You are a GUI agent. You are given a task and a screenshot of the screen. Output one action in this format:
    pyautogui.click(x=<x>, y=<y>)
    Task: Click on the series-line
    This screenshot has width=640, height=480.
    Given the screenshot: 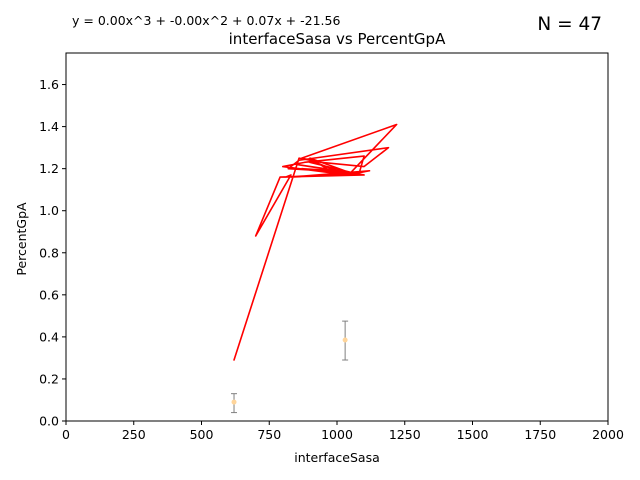 What is the action you would take?
    pyautogui.click(x=315, y=242)
    